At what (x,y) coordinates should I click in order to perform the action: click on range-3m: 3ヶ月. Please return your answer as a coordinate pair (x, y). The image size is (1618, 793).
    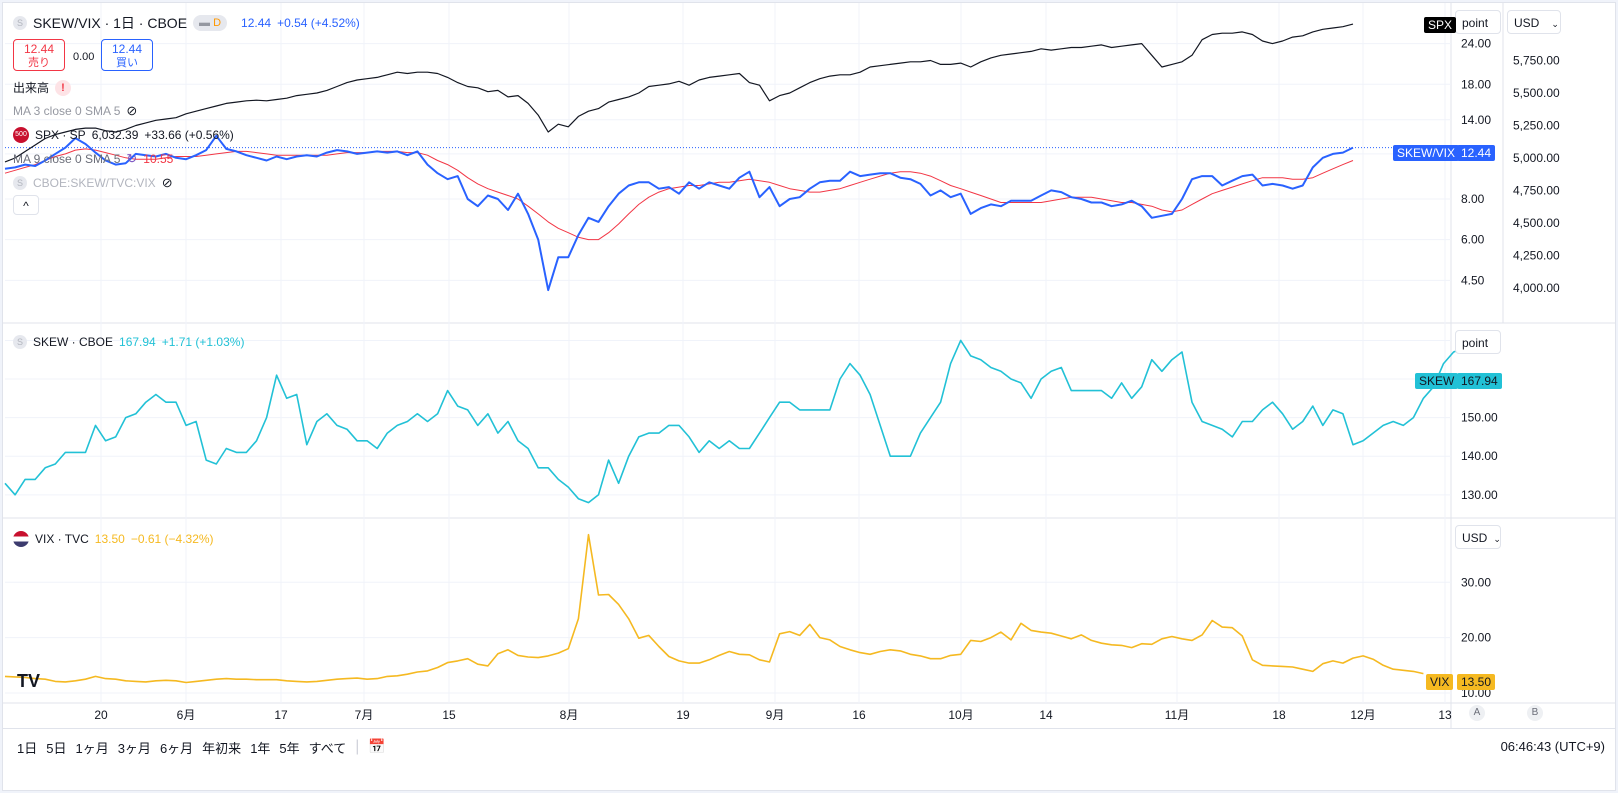
    Looking at the image, I should click on (134, 748).